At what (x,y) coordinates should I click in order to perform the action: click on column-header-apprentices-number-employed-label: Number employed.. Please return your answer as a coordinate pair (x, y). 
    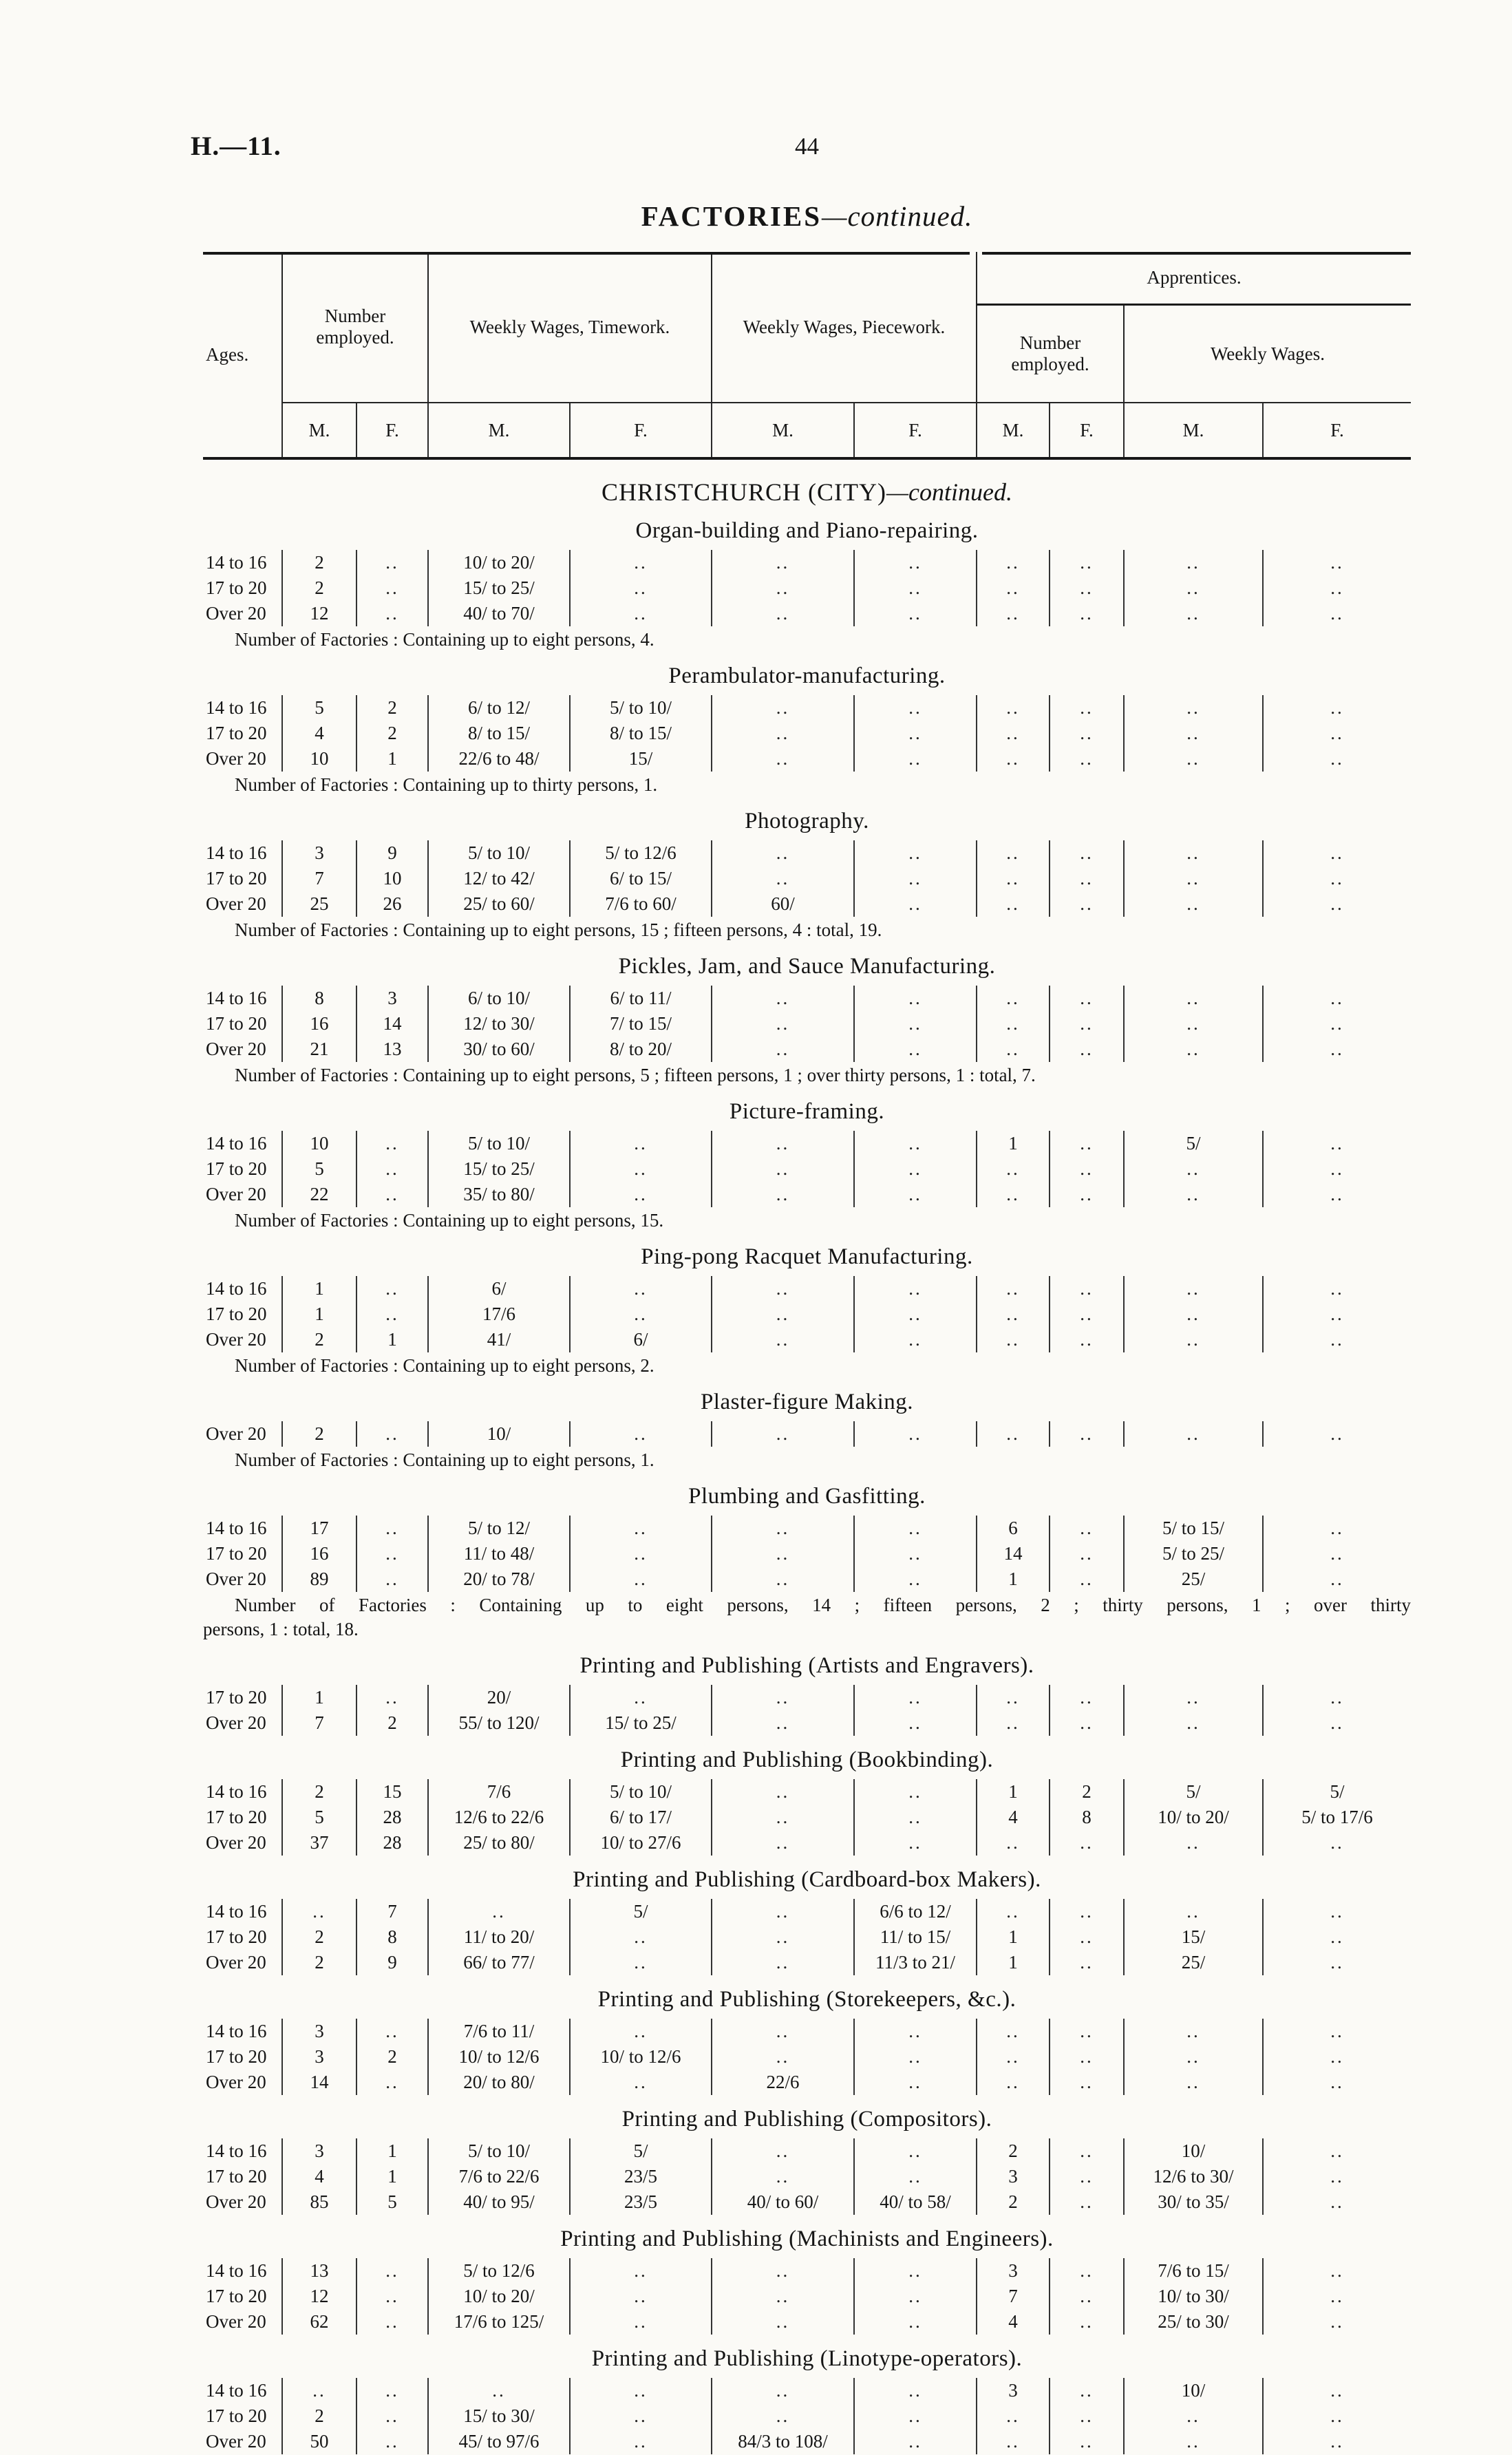
    Looking at the image, I should click on (1050, 353).